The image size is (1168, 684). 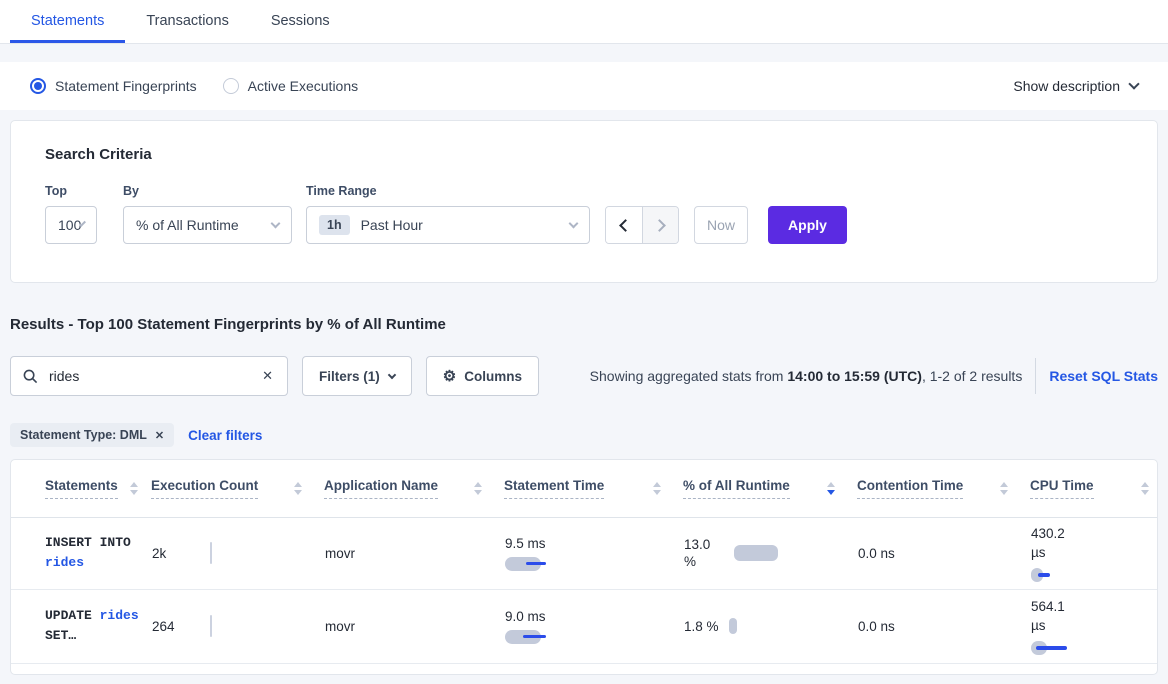 What do you see at coordinates (381, 488) in the screenshot?
I see `column-header-application-name: Application Name` at bounding box center [381, 488].